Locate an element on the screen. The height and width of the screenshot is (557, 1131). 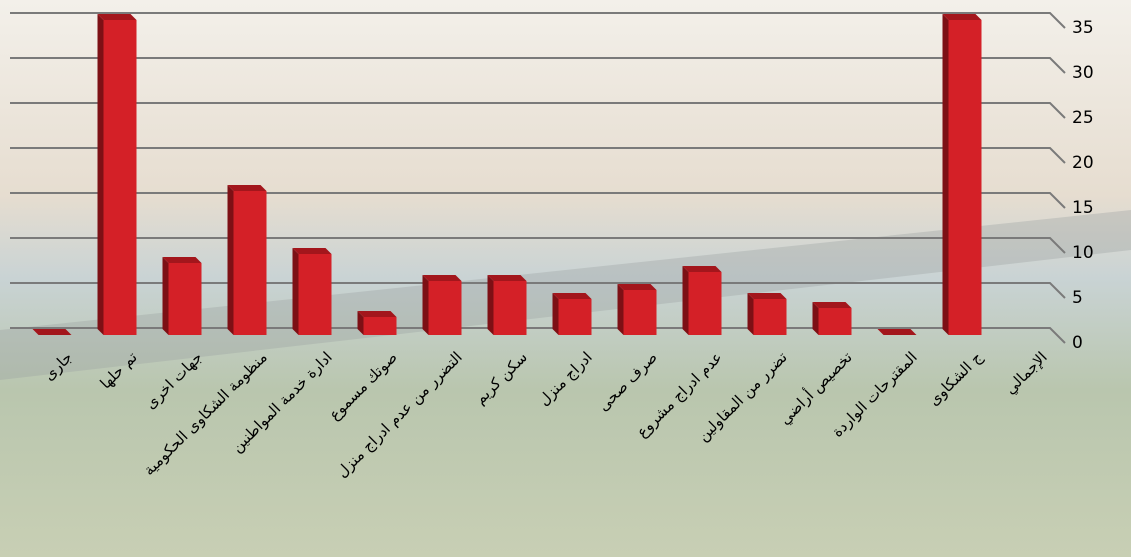
y-tick-label: 0 is located at coordinates (1077, 343).